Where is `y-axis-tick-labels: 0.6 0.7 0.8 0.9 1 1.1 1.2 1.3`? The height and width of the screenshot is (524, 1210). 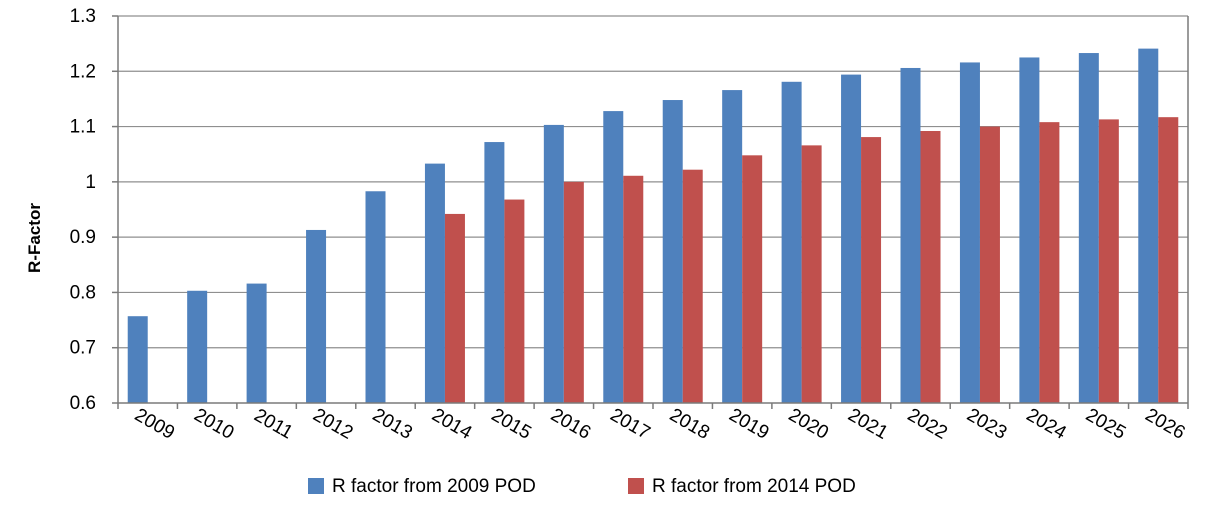 y-axis-tick-labels: 0.6 0.7 0.8 0.9 1 1.1 1.2 1.3 is located at coordinates (83, 210).